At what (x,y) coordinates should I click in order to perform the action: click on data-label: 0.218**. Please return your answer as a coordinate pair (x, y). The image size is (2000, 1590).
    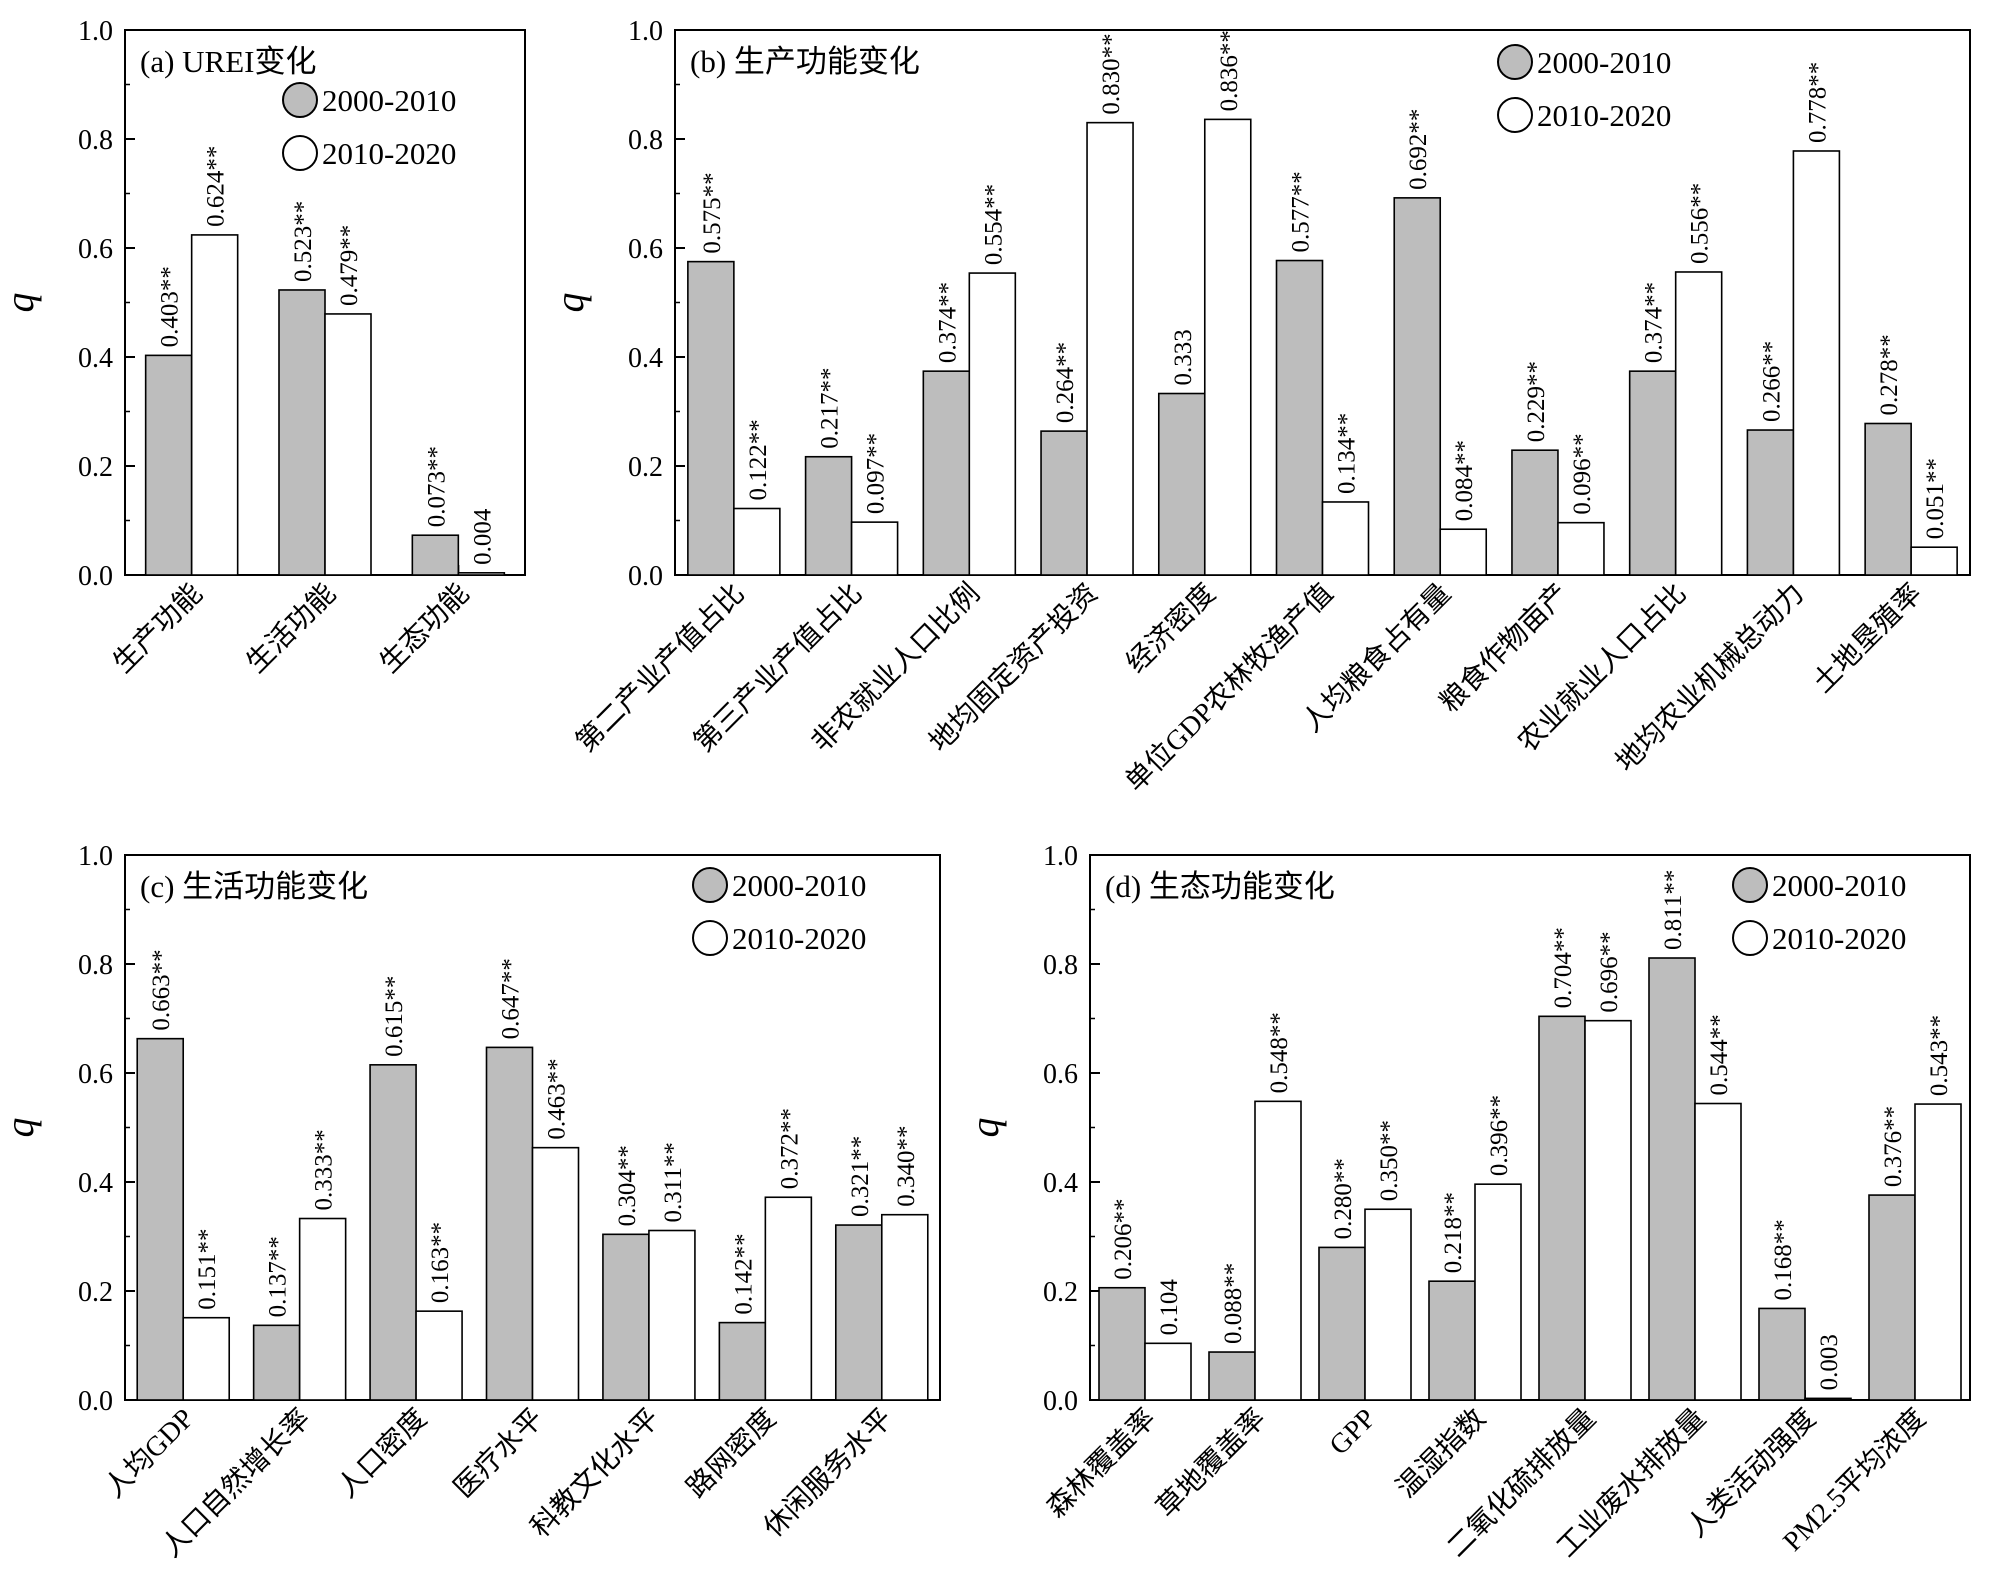
    Looking at the image, I should click on (1453, 1232).